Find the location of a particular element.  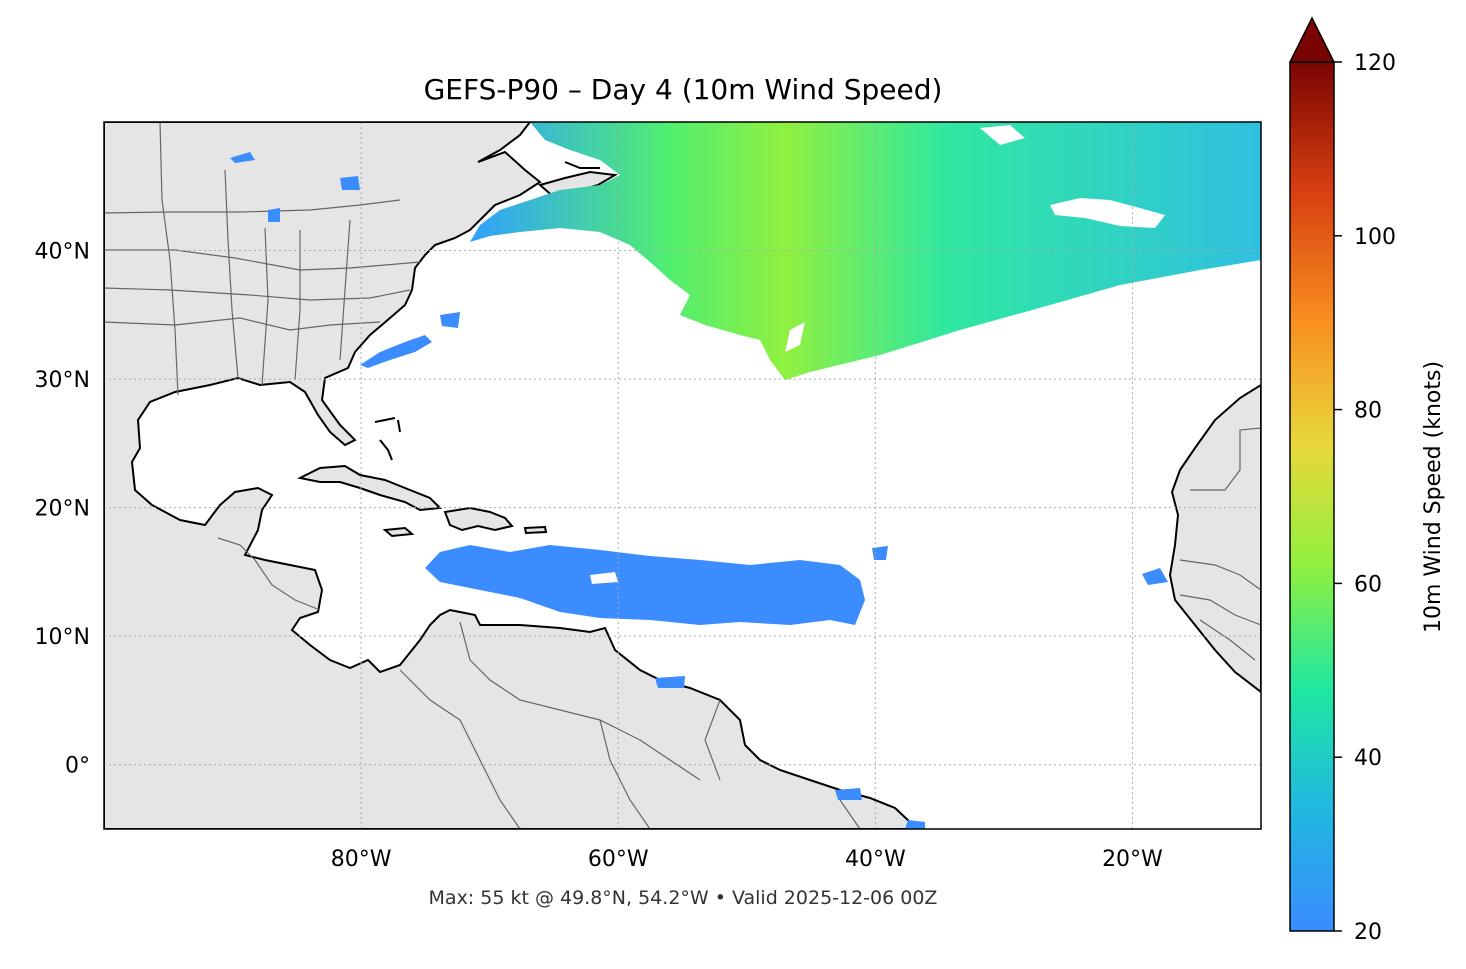

jamaica is located at coordinates (398, 532).